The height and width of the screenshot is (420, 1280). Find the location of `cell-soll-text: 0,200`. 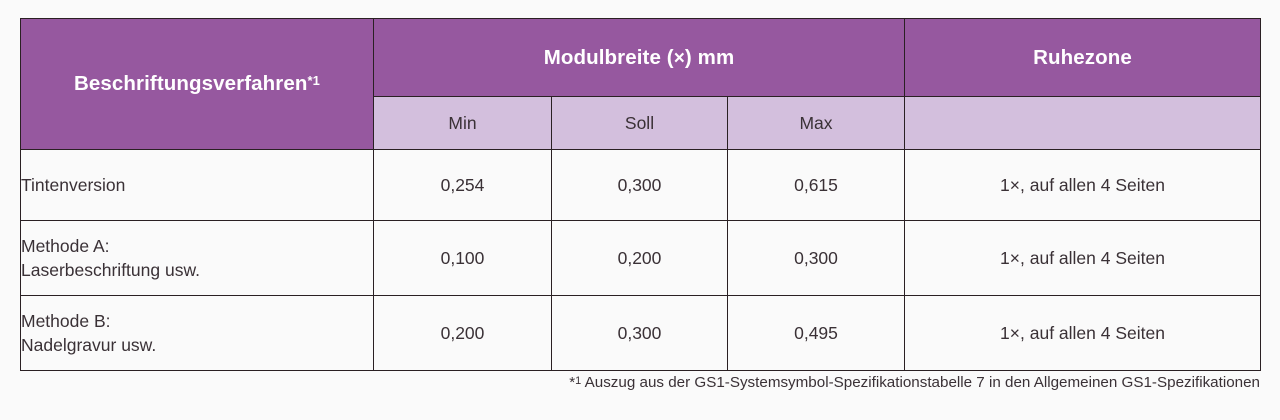

cell-soll-text: 0,200 is located at coordinates (639, 257).